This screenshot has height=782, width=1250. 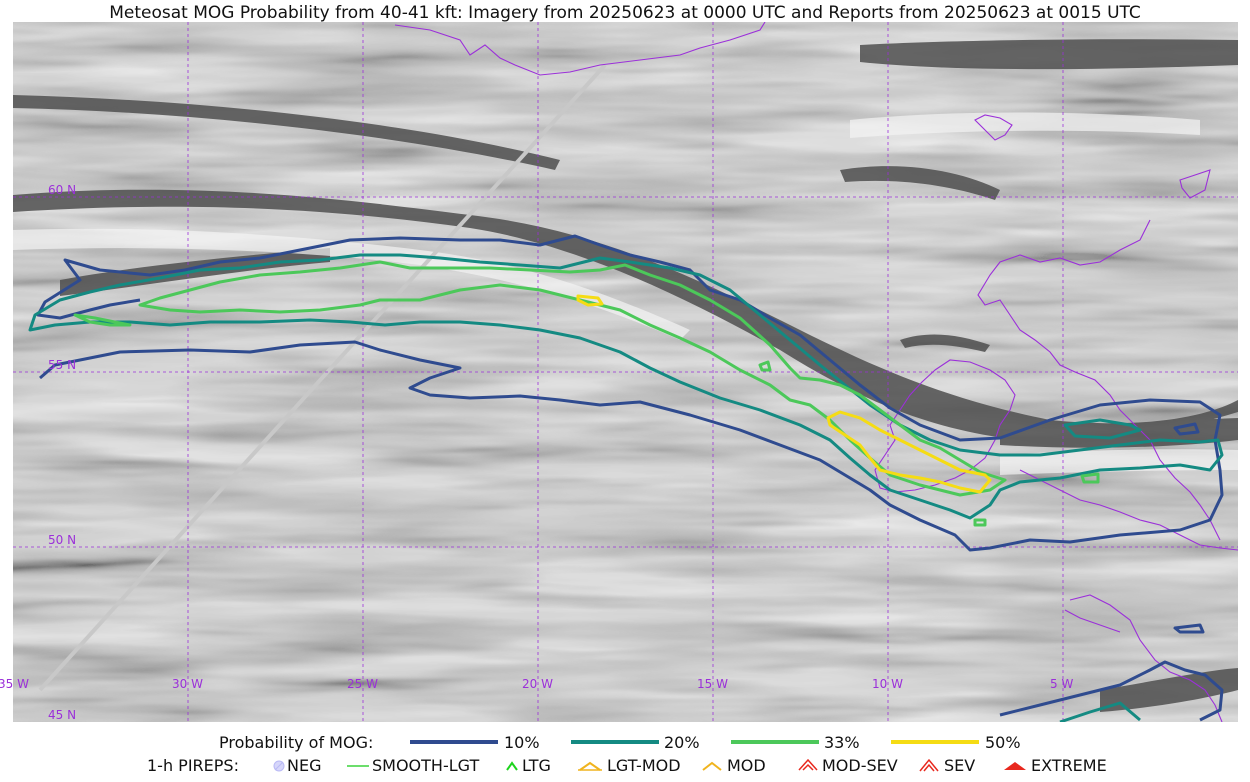 What do you see at coordinates (426, 765) in the screenshot?
I see `pirep-label-smooth-lgt: SMOOTH-LGT` at bounding box center [426, 765].